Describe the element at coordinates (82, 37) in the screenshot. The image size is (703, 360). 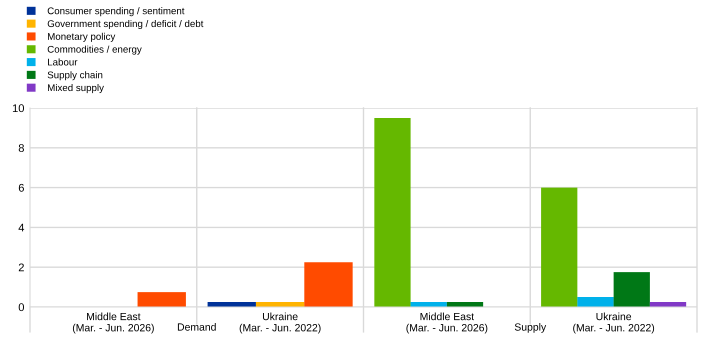
I see `legend-label: Monetary policy` at that location.